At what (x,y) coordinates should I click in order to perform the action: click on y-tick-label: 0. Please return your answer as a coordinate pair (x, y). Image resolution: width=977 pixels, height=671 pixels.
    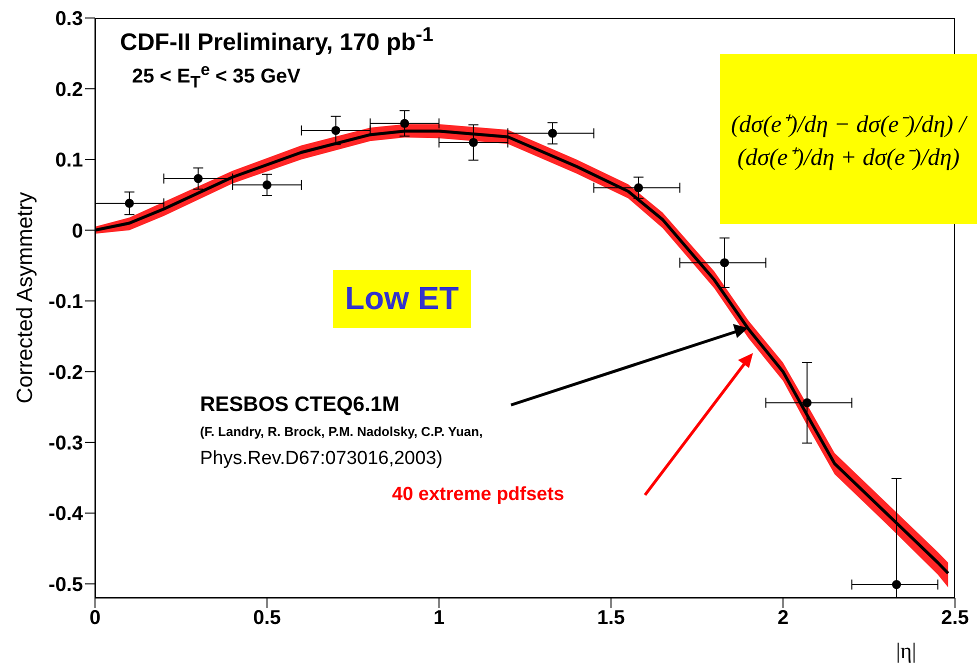
    Looking at the image, I should click on (77, 231).